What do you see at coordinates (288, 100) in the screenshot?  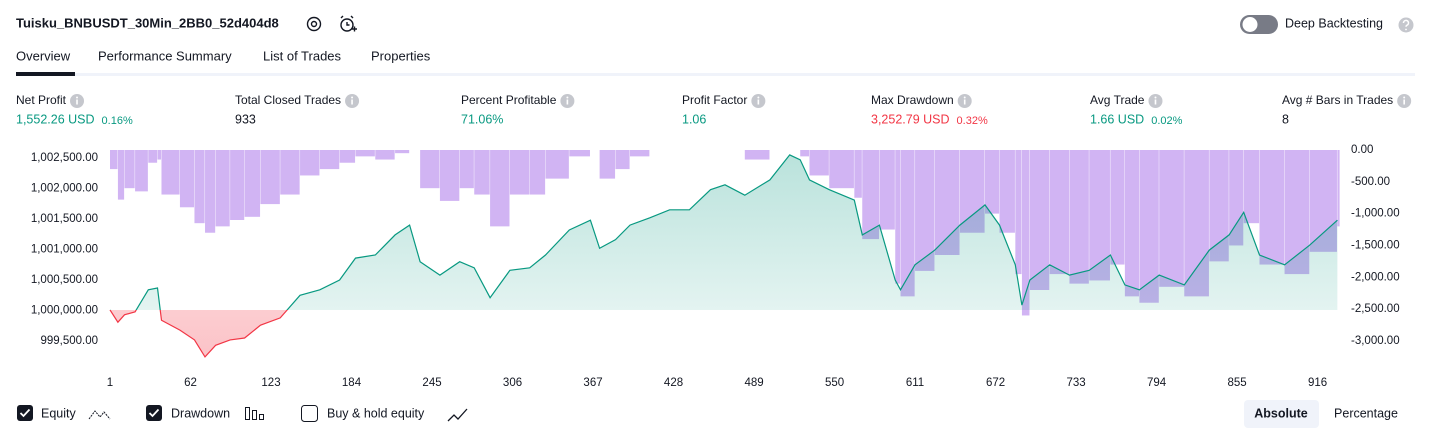 I see `metric-label: Total Closed Trades` at bounding box center [288, 100].